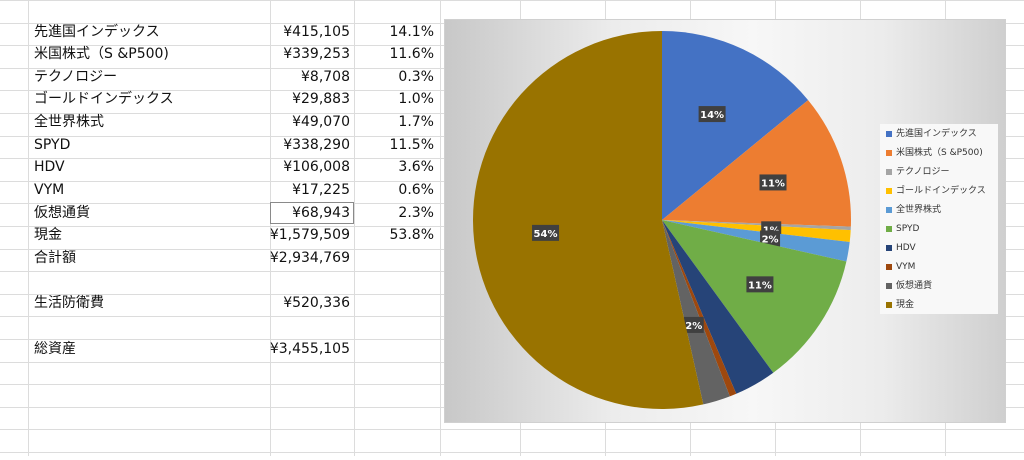  I want to click on row-value: ¥1,579,509, so click(309, 235).